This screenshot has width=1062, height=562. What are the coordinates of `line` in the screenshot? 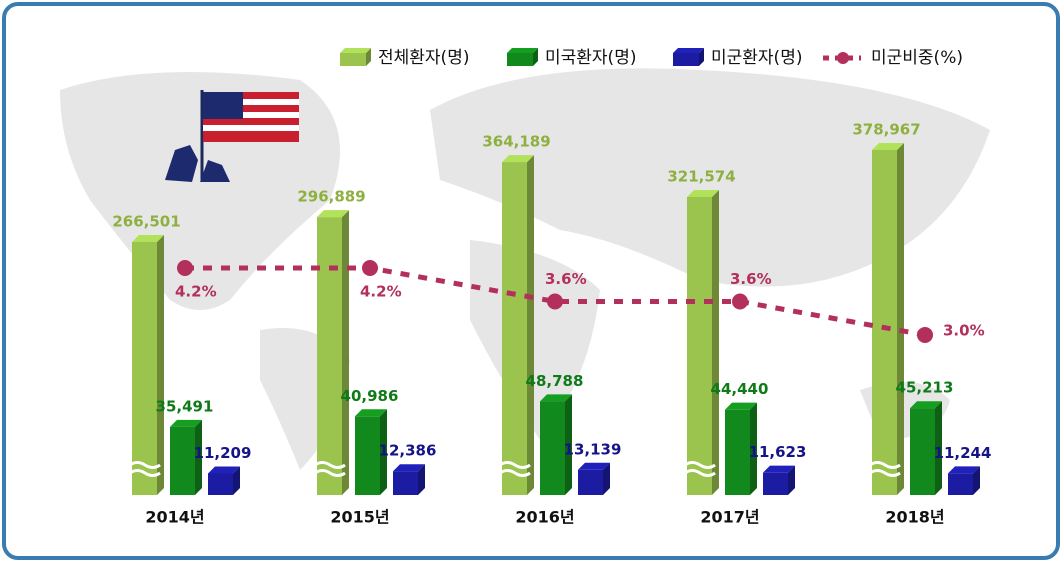 It's located at (555, 301).